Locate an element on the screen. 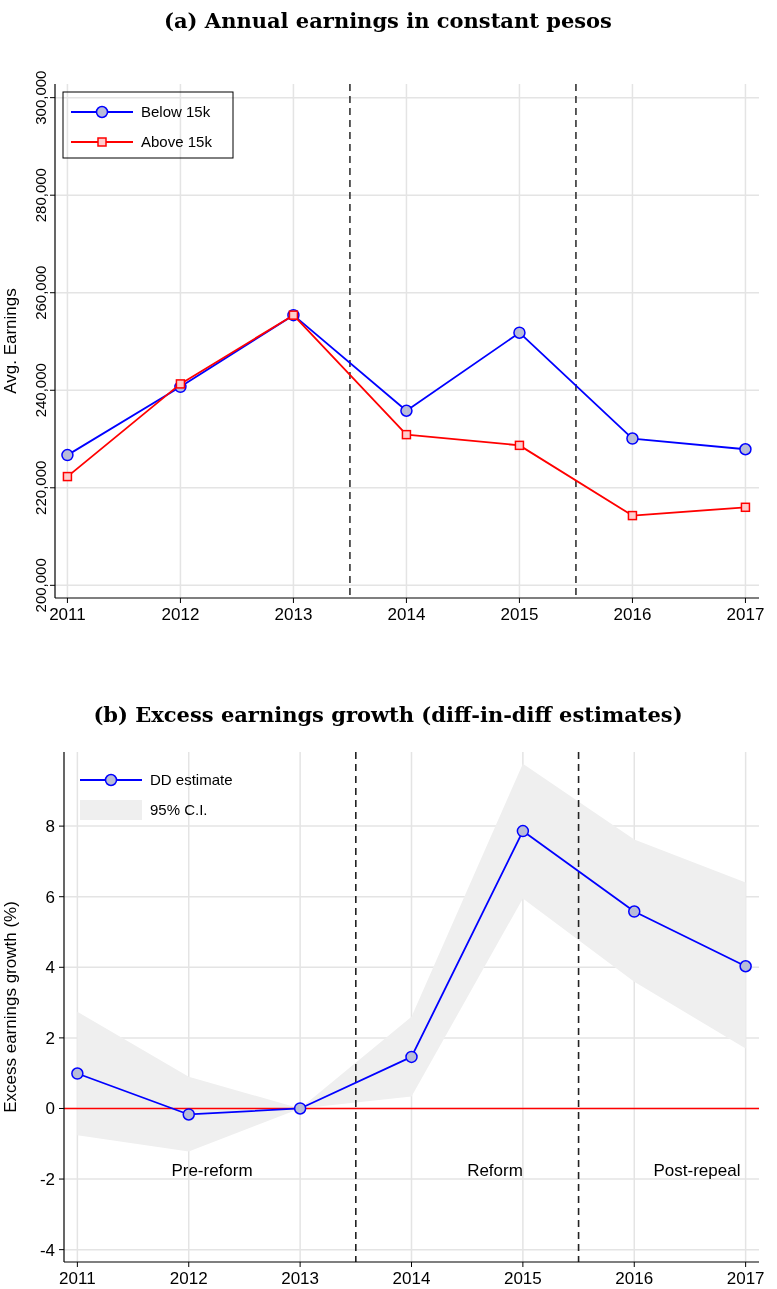 The width and height of the screenshot is (777, 1289). y-tick-label: -2 is located at coordinates (47, 1180).